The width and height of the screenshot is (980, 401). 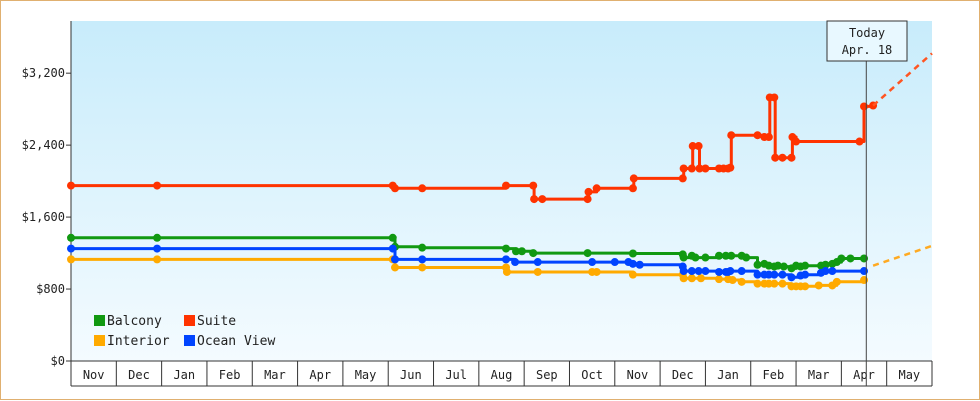 I want to click on legend-label: Suite, so click(x=216, y=321).